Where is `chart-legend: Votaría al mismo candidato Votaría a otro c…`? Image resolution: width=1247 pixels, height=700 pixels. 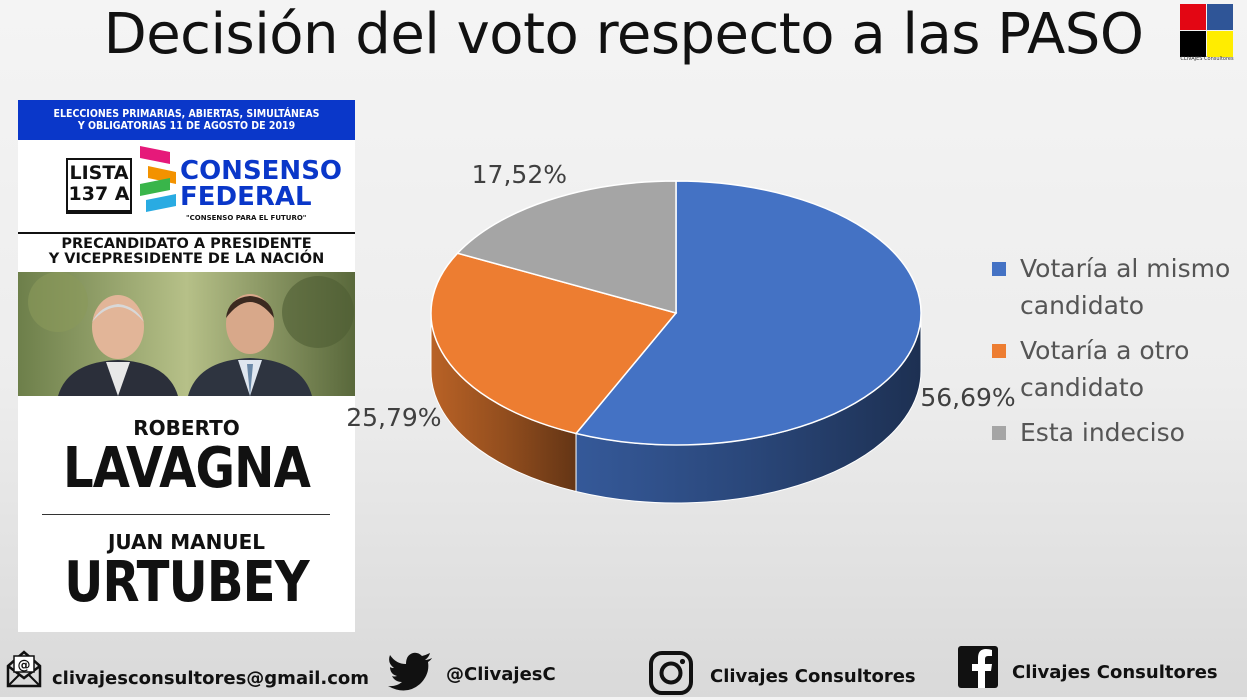 chart-legend: Votaría al mismo candidato Votaría a otro c… is located at coordinates (1117, 354).